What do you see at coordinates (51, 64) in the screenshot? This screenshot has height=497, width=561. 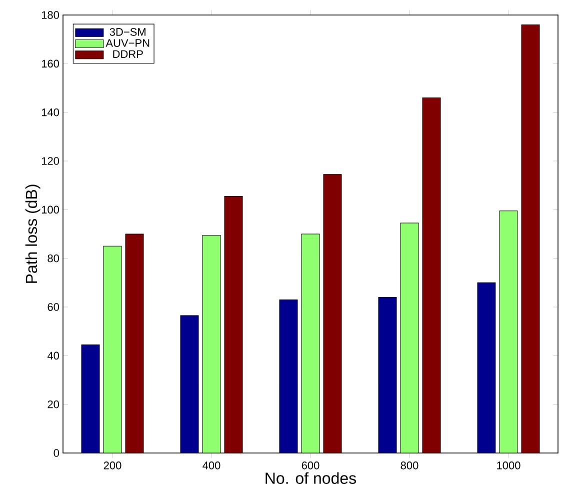 I see `y-tick-label: 160` at bounding box center [51, 64].